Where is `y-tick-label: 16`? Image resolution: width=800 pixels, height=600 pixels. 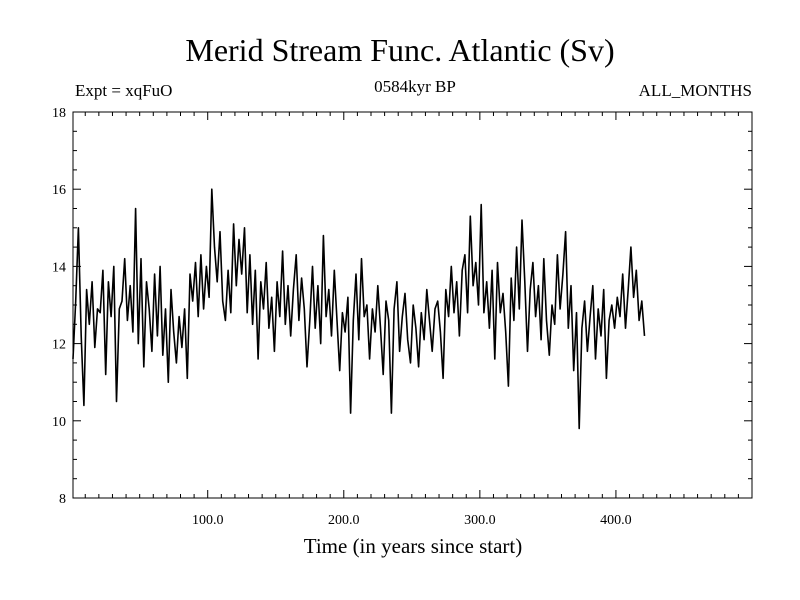
y-tick-label: 16 is located at coordinates (59, 190).